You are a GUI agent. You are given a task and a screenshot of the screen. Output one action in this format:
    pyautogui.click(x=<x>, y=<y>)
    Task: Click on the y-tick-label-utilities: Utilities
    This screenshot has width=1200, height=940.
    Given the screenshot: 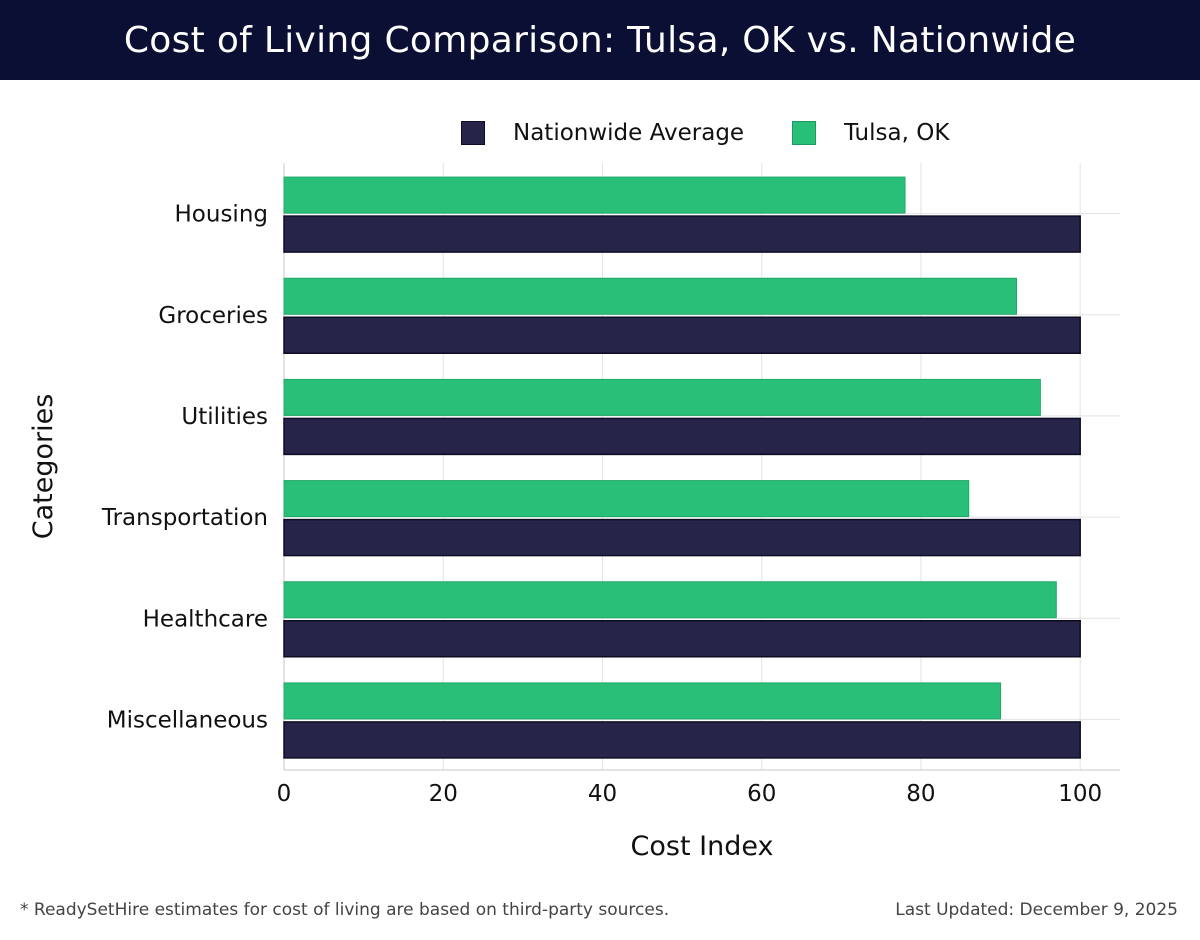 What is the action you would take?
    pyautogui.click(x=224, y=417)
    